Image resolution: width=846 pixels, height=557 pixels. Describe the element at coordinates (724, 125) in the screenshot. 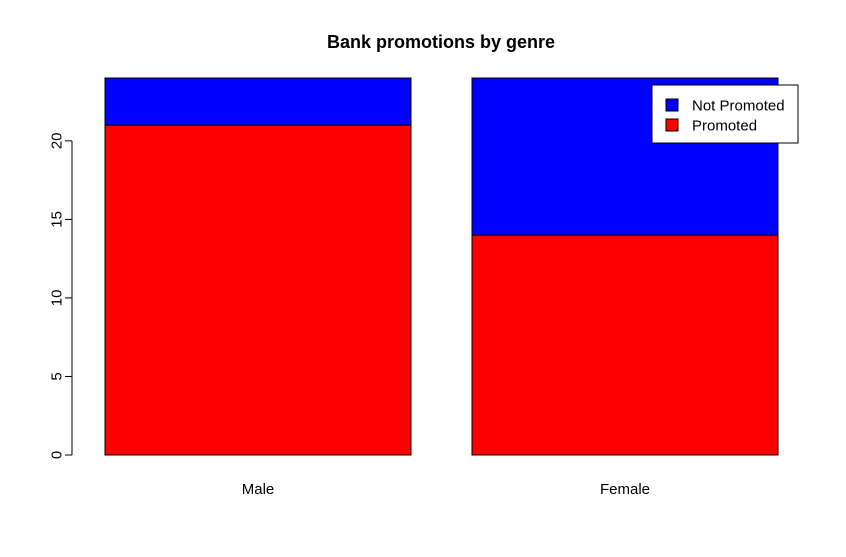

I see `legend-label: Promoted` at that location.